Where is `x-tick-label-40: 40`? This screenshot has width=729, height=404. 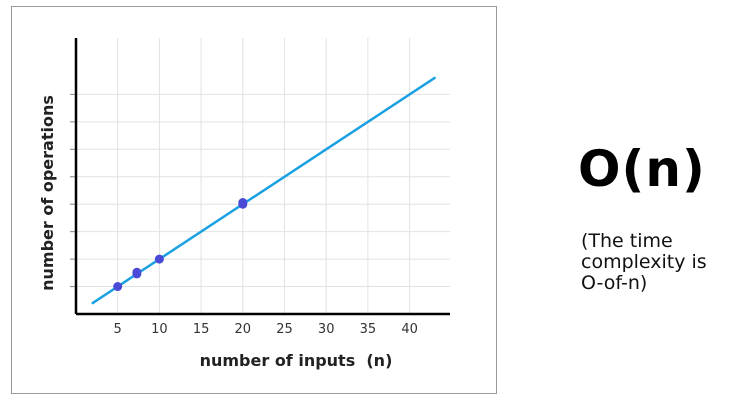 x-tick-label-40: 40 is located at coordinates (409, 329).